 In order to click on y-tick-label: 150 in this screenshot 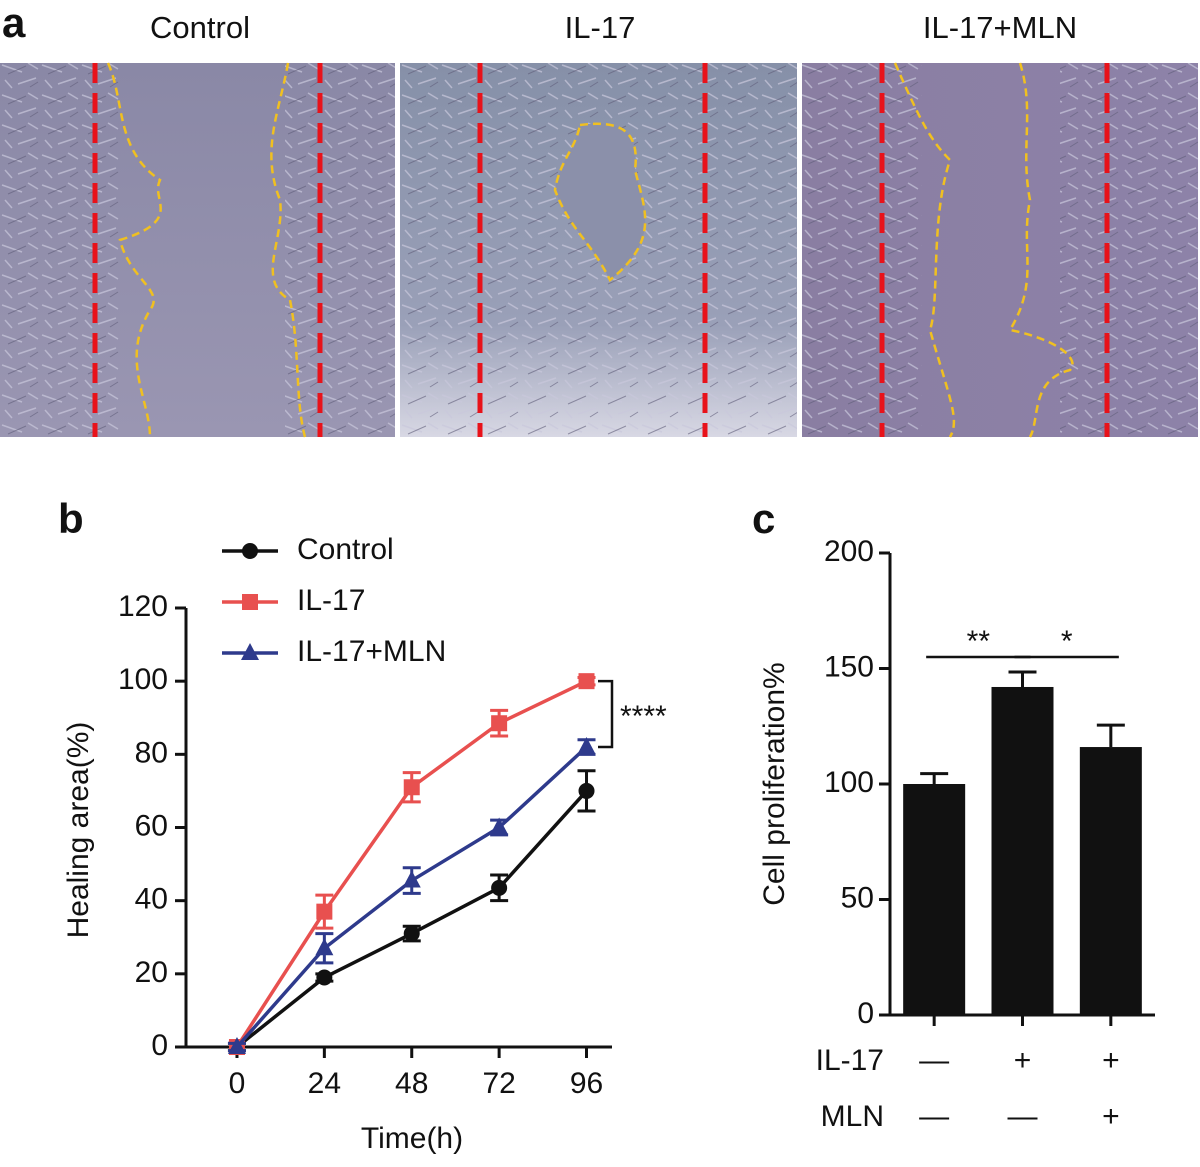, I will do `click(849, 666)`.